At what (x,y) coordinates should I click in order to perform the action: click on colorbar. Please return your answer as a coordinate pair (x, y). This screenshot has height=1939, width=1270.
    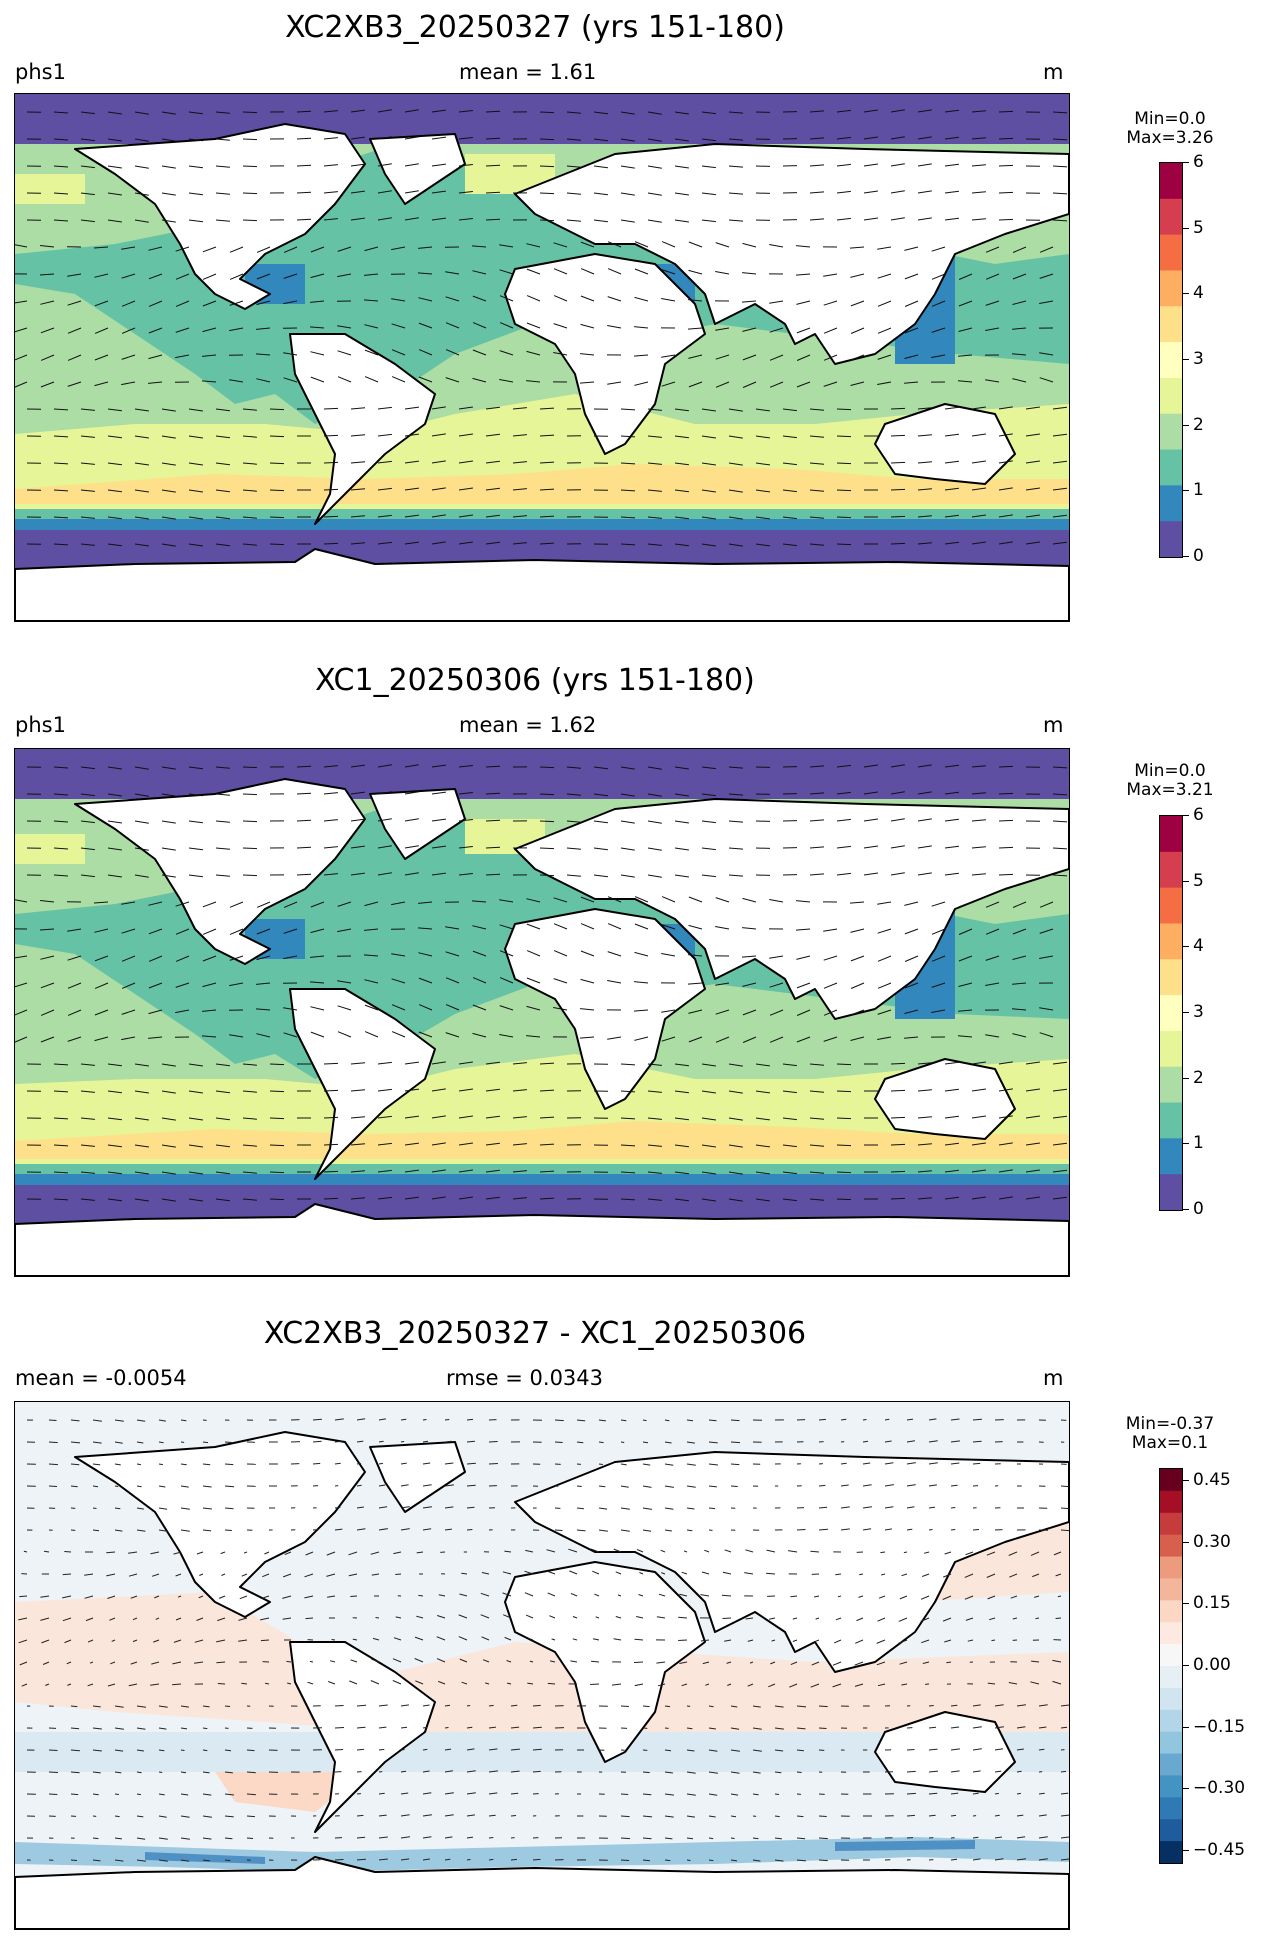
    Looking at the image, I should click on (1171, 360).